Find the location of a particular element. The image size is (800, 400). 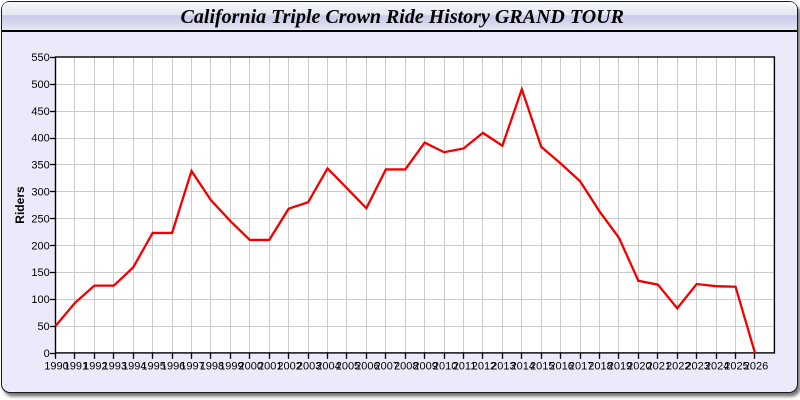

svg-text: 550 is located at coordinates (40, 58).